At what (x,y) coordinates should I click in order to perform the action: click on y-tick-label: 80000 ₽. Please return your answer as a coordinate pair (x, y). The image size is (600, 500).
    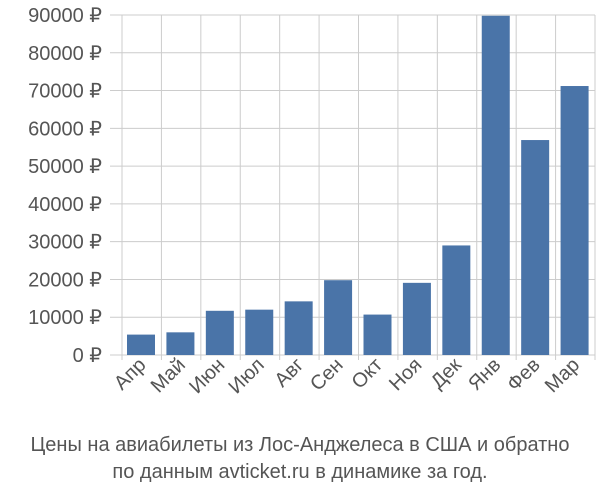
    Looking at the image, I should click on (65, 54).